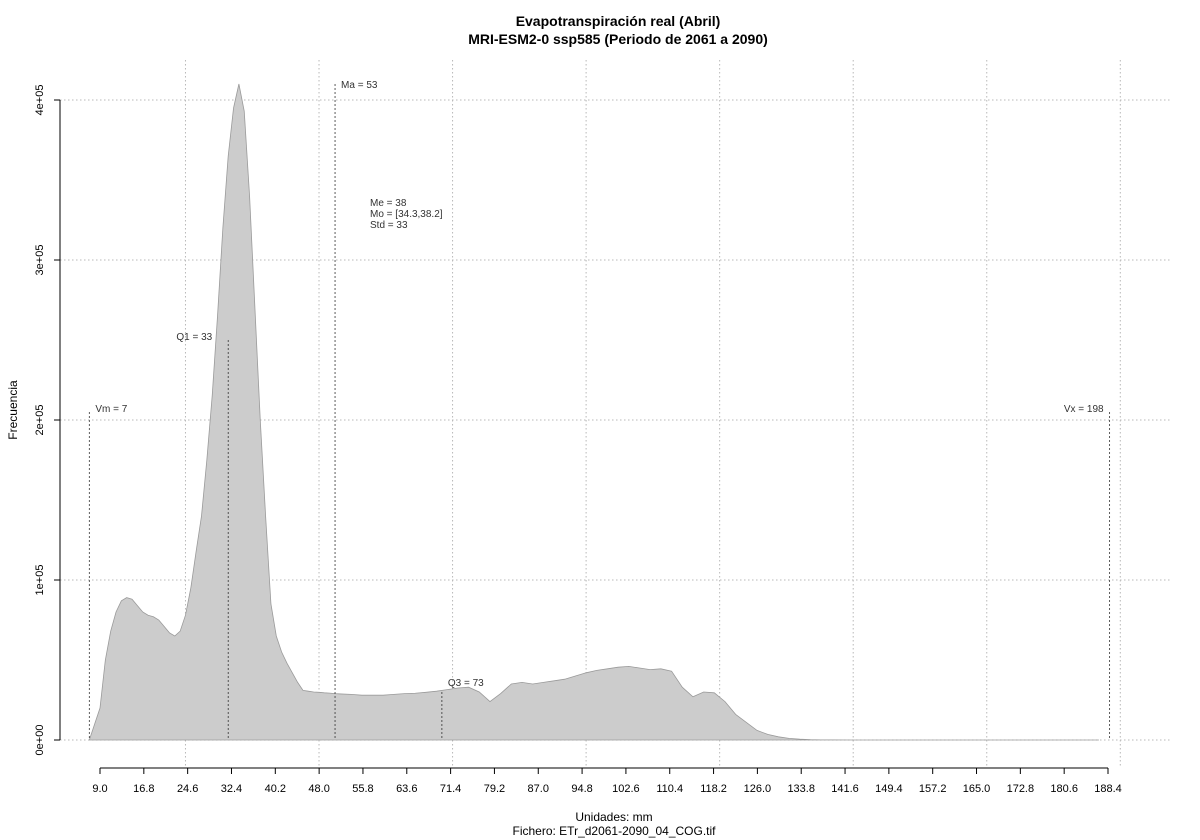 The height and width of the screenshot is (840, 1200). What do you see at coordinates (1108, 789) in the screenshot?
I see `x-tick-label: 188.4` at bounding box center [1108, 789].